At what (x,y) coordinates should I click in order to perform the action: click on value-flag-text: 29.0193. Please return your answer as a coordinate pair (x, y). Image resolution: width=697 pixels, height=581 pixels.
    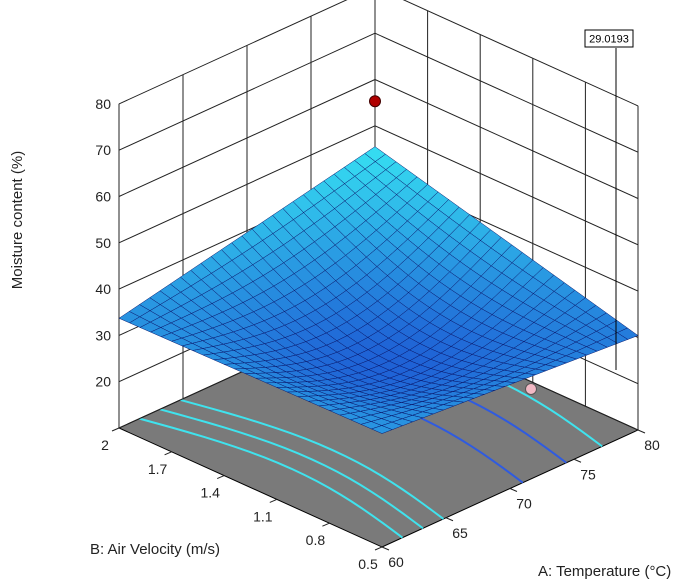
    Looking at the image, I should click on (609, 40).